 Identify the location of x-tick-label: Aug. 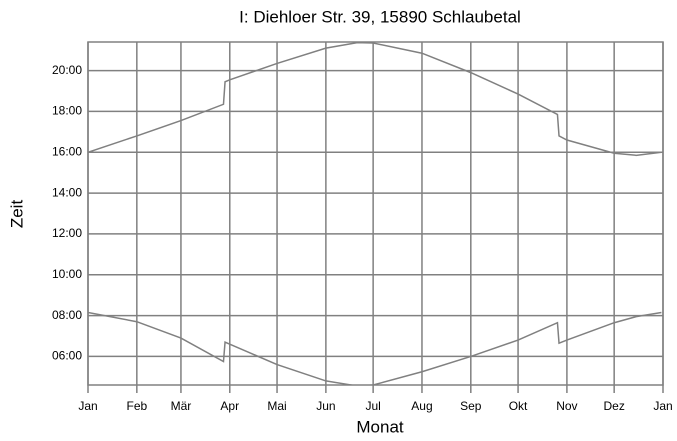
(421, 406).